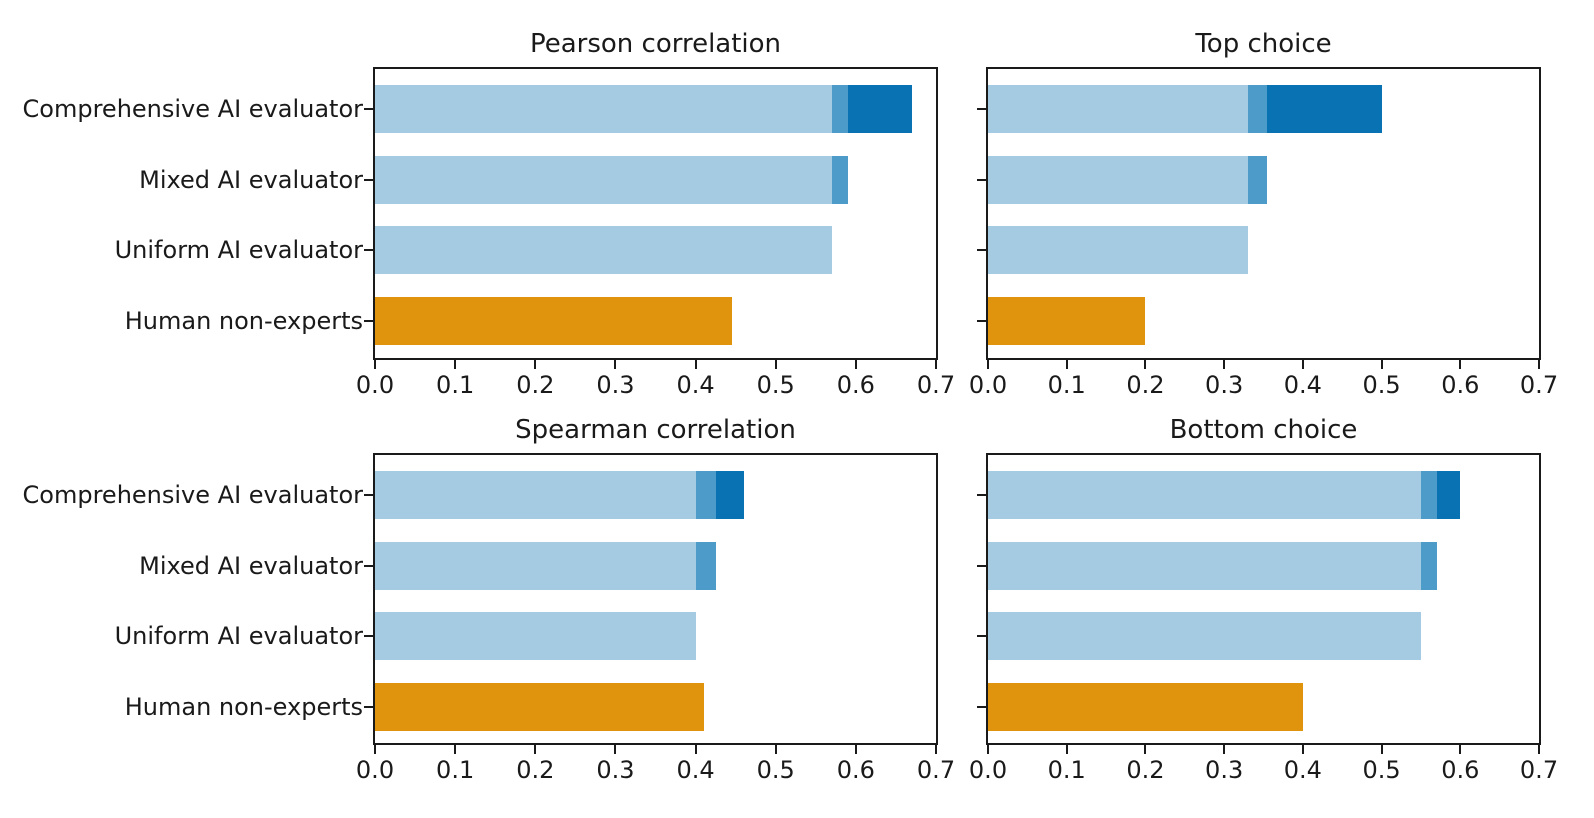 The width and height of the screenshot is (1594, 818). I want to click on chart-title: Pearson correlation, so click(655, 44).